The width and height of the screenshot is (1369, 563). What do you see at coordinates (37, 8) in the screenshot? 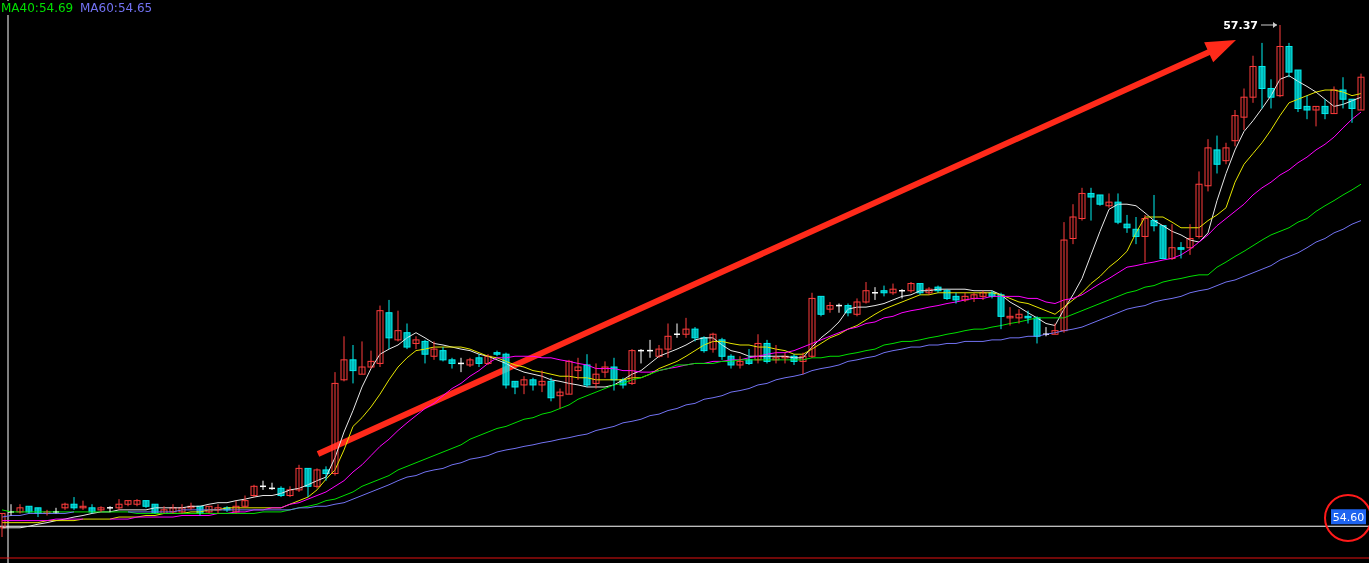
I see `text: MA40:54.69` at bounding box center [37, 8].